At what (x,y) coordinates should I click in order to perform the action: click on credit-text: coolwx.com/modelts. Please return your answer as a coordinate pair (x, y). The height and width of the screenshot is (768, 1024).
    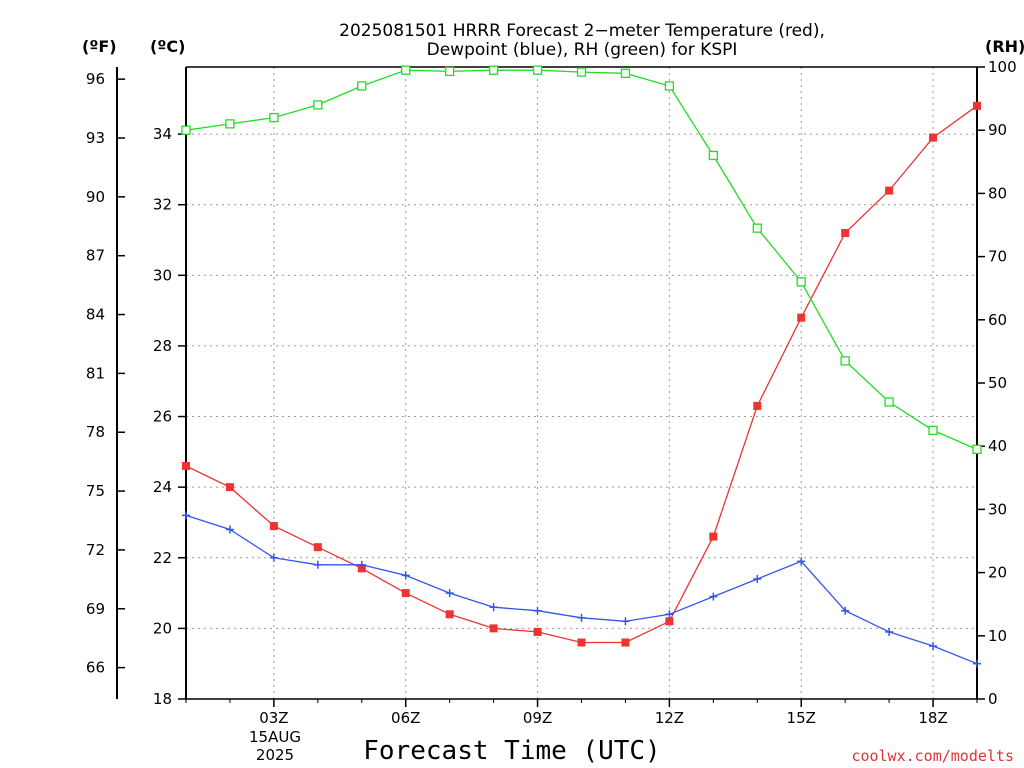
    Looking at the image, I should click on (932, 756).